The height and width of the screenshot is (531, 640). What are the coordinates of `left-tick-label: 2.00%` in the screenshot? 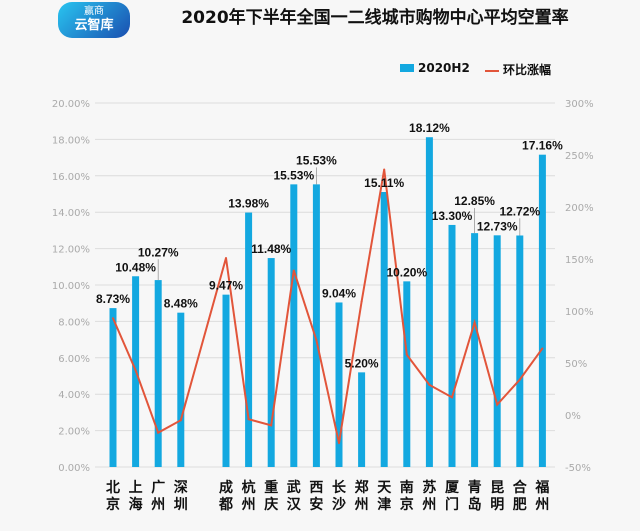 It's located at (74, 432).